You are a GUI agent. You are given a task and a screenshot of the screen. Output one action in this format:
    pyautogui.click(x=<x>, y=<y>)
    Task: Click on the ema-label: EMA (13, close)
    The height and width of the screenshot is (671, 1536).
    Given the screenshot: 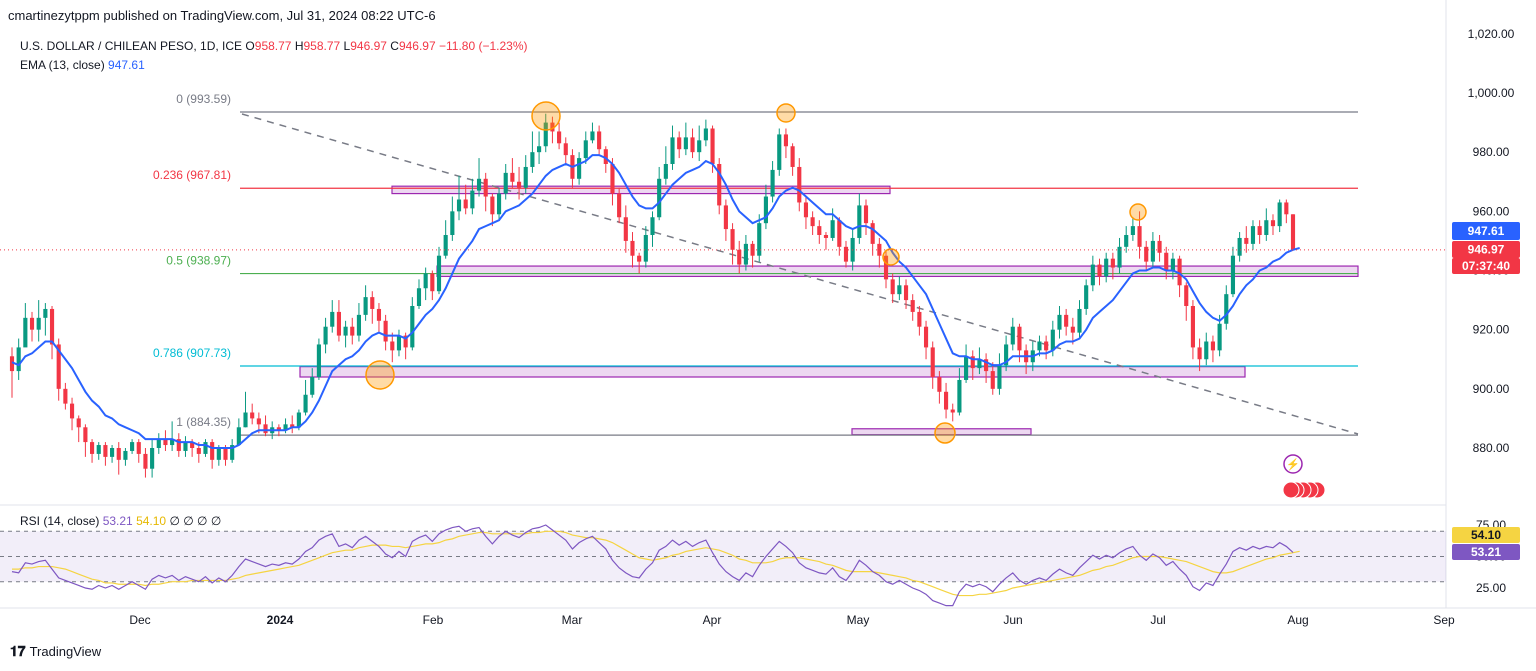 What is the action you would take?
    pyautogui.click(x=62, y=65)
    